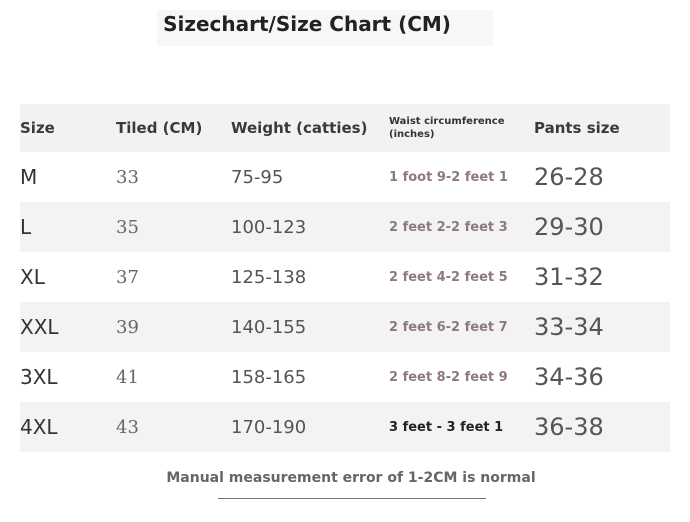 This screenshot has height=522, width=690. Describe the element at coordinates (448, 227) in the screenshot. I see `waist-cell: 2 feet 2-2 feet 3` at that location.